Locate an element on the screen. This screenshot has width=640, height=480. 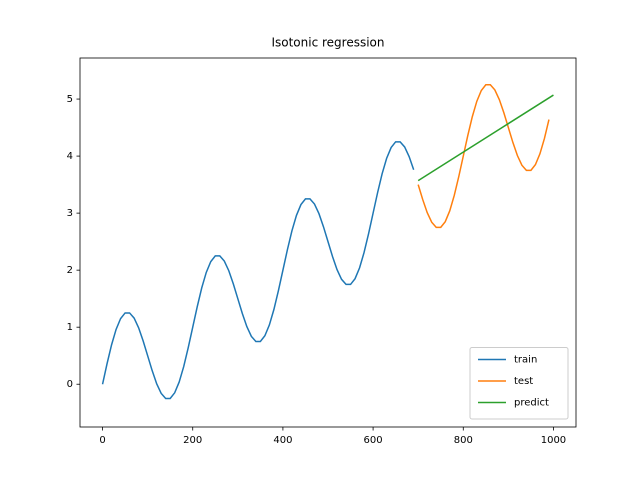
legend-box is located at coordinates (519, 383).